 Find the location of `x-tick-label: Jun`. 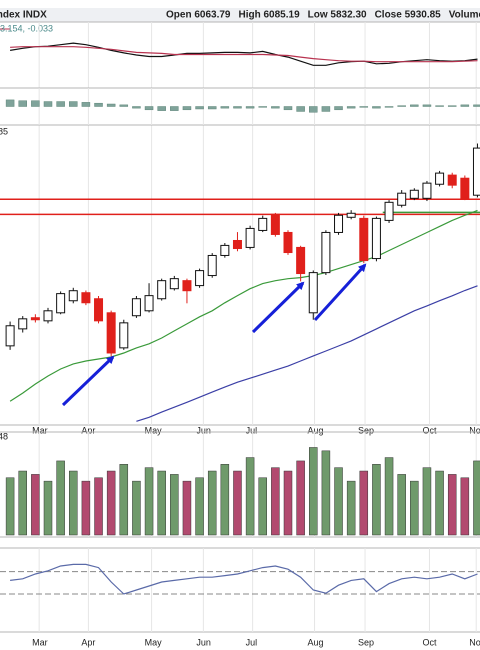

x-tick-label: Jun is located at coordinates (203, 430).